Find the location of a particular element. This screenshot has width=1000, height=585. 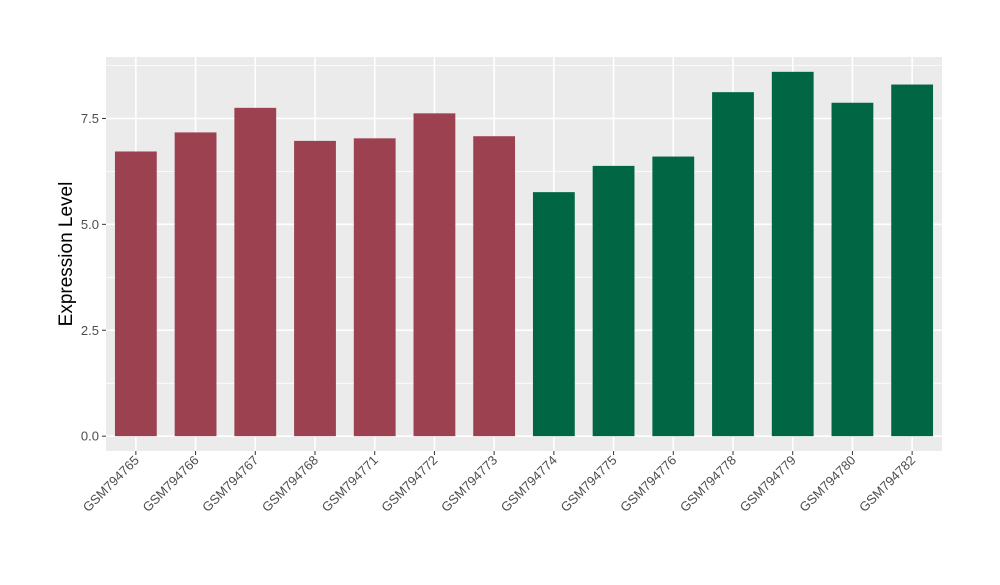

y-tick-label: 5.0 is located at coordinates (90, 224).